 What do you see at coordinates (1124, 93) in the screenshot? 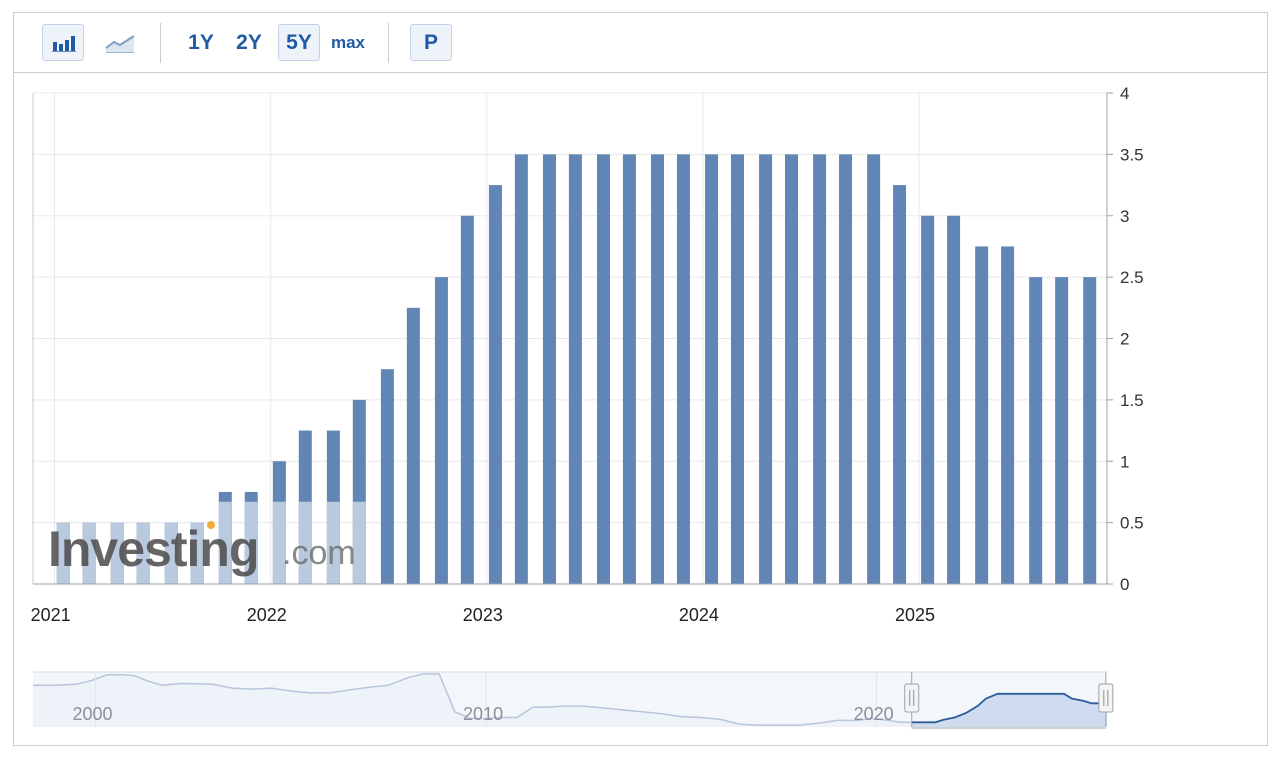
I see `y-tick-label: 4` at bounding box center [1124, 93].